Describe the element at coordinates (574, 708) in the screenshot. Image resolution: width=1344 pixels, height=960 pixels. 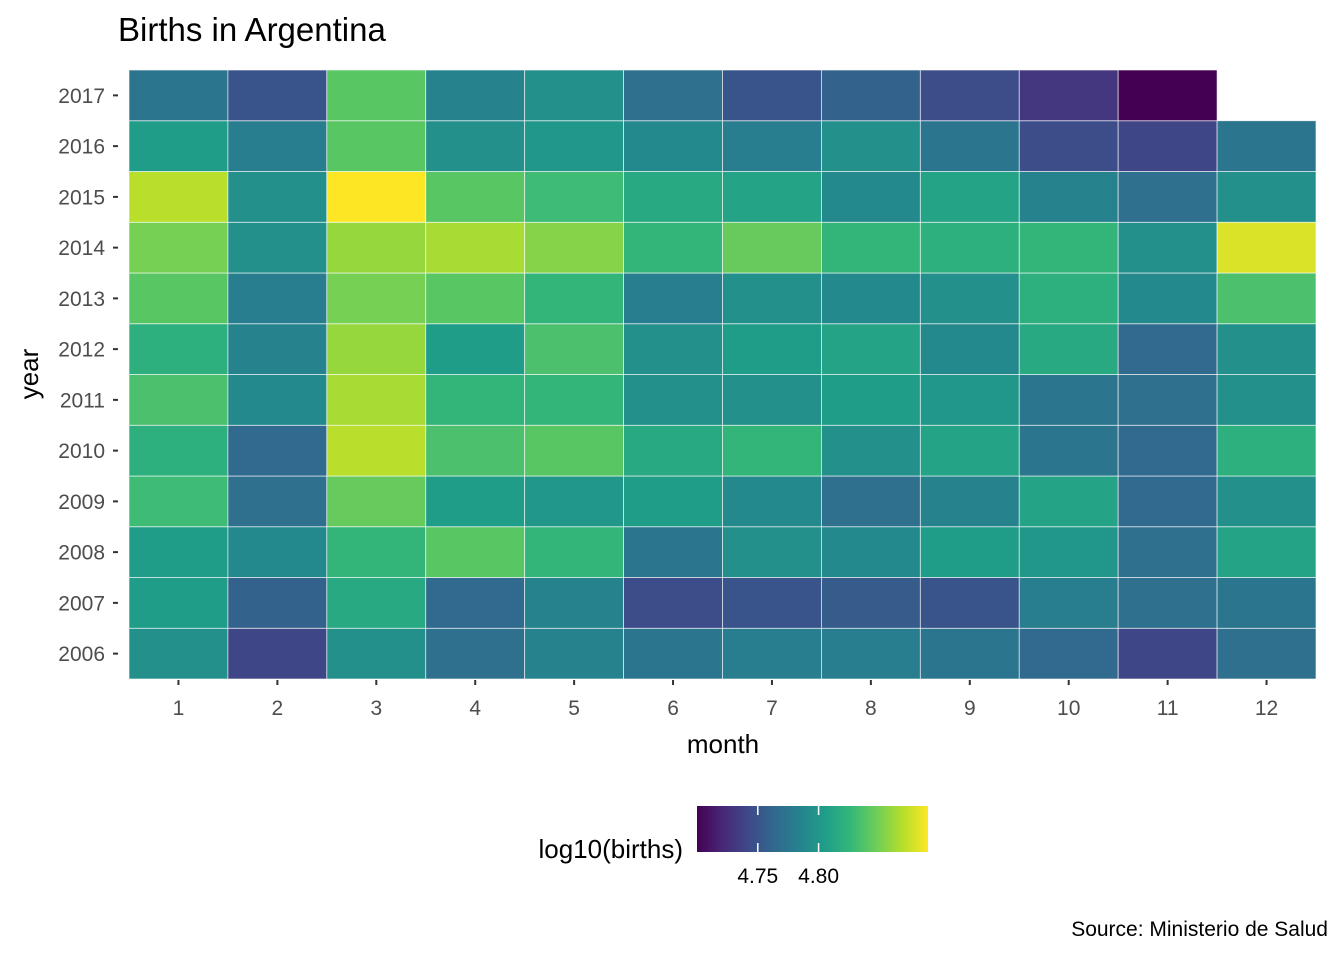
I see `x-tick-label-5: 5` at that location.